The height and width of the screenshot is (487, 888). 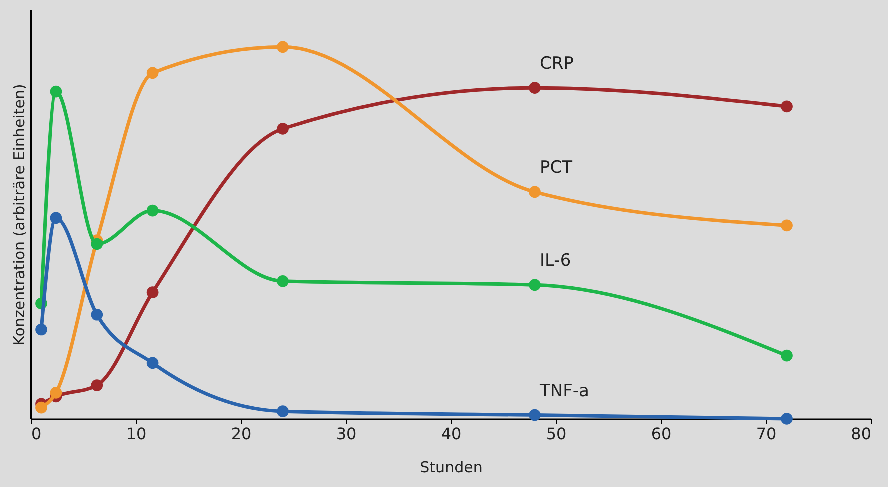 What do you see at coordinates (556, 261) in the screenshot?
I see `series-label: IL-6` at bounding box center [556, 261].